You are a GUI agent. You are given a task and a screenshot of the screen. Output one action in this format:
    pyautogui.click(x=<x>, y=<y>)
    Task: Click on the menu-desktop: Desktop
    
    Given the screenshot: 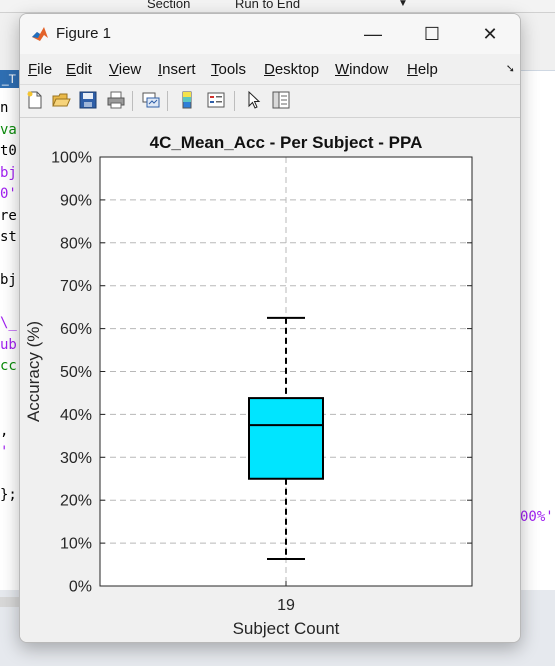 What is the action you would take?
    pyautogui.click(x=292, y=69)
    